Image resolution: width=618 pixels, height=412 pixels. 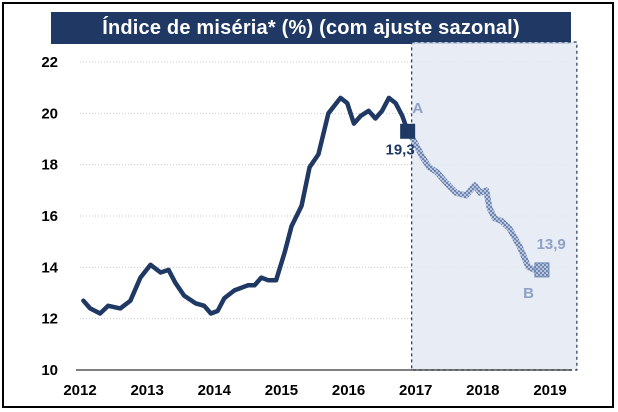 What do you see at coordinates (415, 390) in the screenshot?
I see `x-tick-label: 2017` at bounding box center [415, 390].